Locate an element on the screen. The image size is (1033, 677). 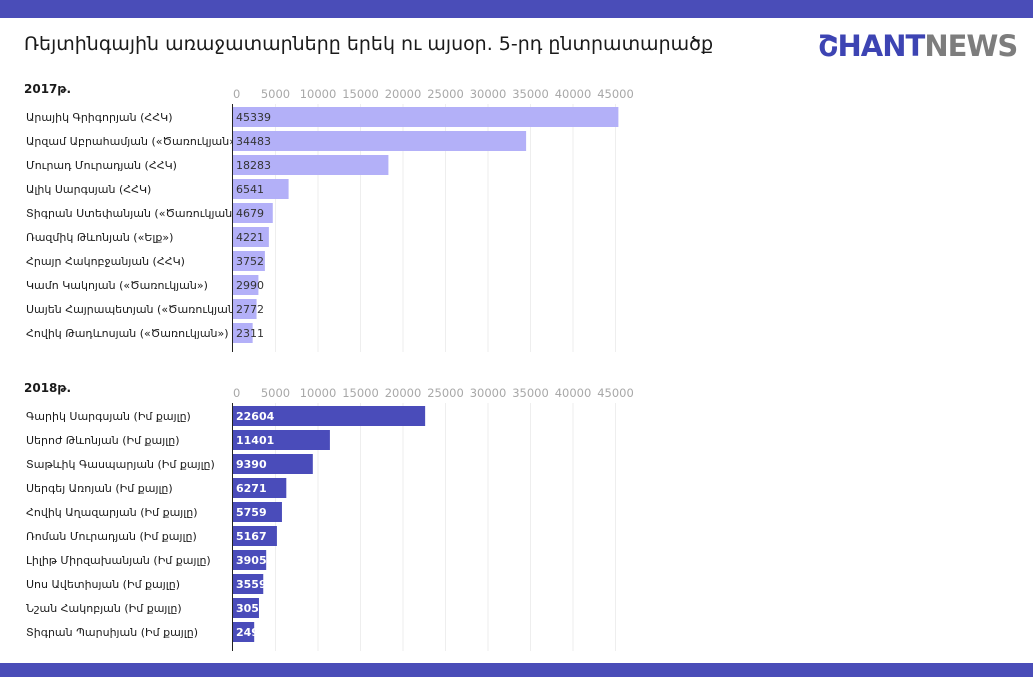
chart-2017-tick-label: 40000 is located at coordinates (573, 94).